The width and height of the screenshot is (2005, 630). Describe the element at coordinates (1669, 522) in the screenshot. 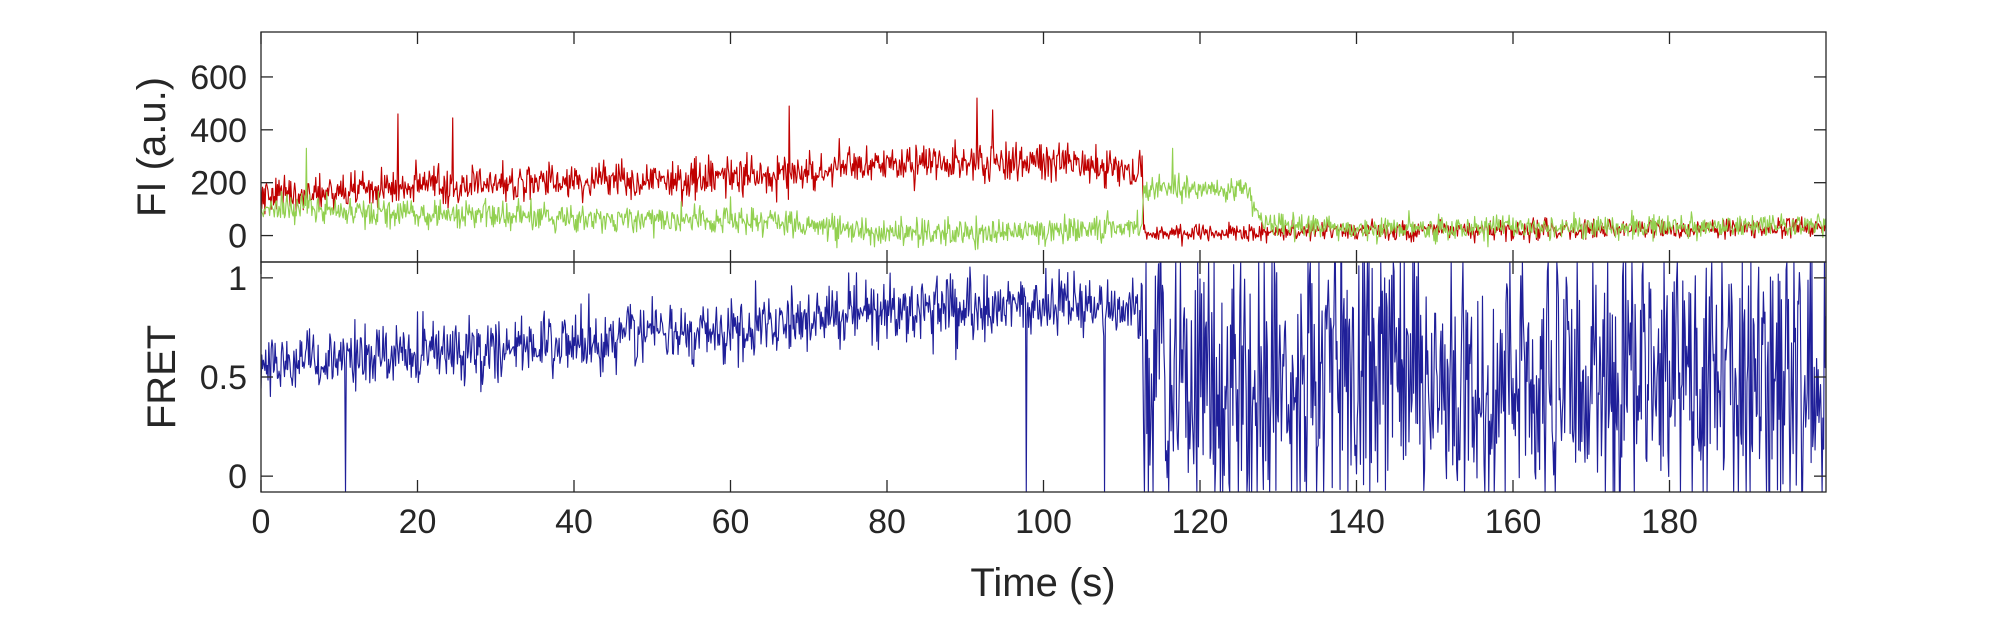

I see `time-x-tick-label: 180` at that location.